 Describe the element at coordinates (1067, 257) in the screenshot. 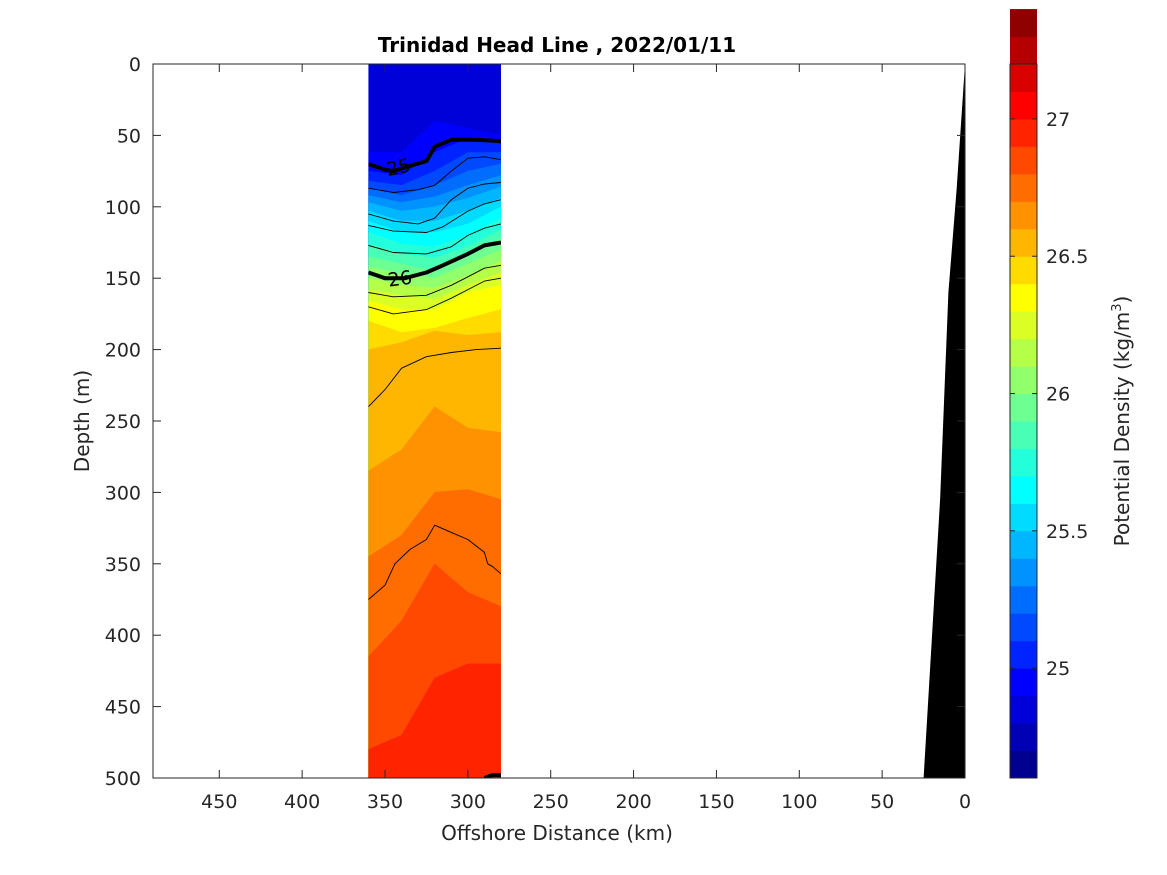

I see `colorbar-tick-label: 26.5` at that location.